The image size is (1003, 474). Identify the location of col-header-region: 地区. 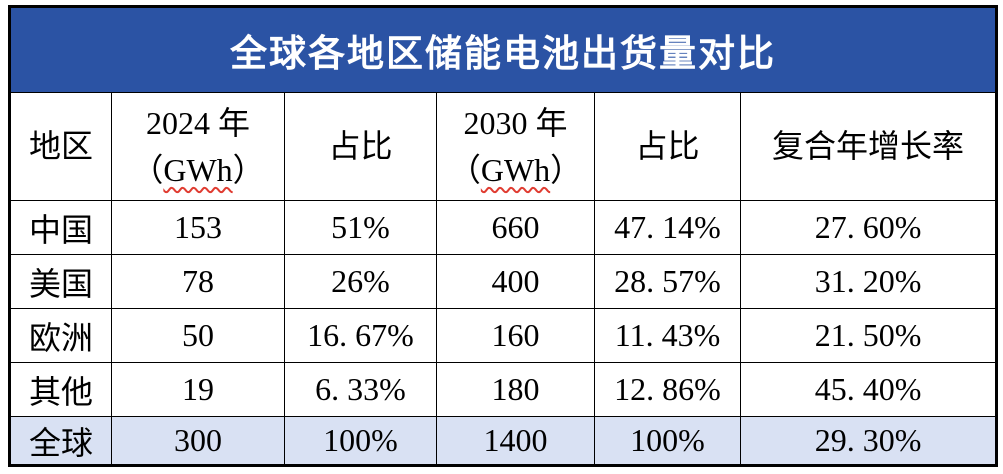
(60, 146).